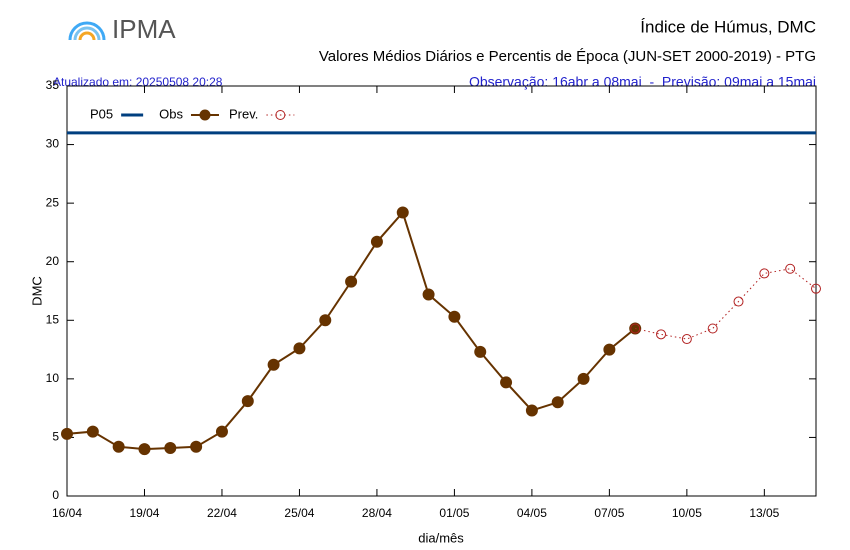 This screenshot has height=550, width=850. I want to click on updated: Atualizado em: 20250508 20:28, so click(138, 82).